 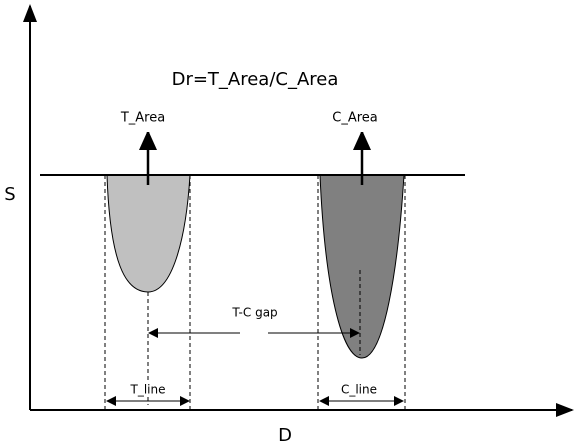 I want to click on c-peak, so click(x=362, y=266).